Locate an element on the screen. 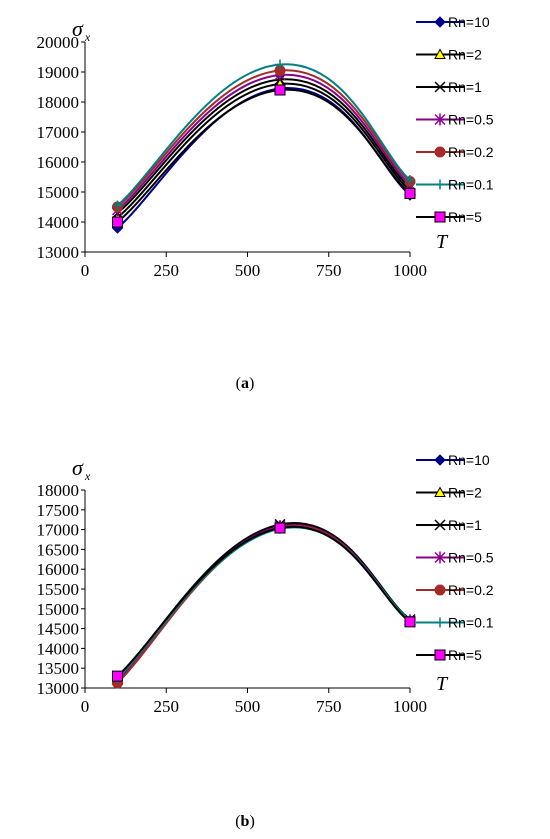  legend-item: Rn=0.5 is located at coordinates (455, 120).